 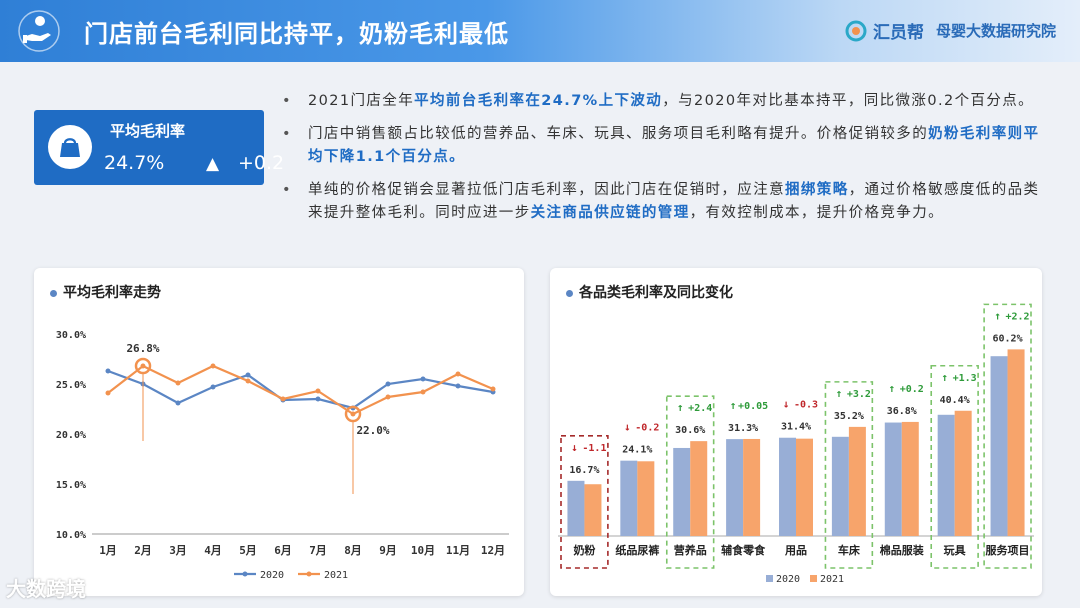 I want to click on x-tick-label: 棉品服装, so click(x=902, y=550).